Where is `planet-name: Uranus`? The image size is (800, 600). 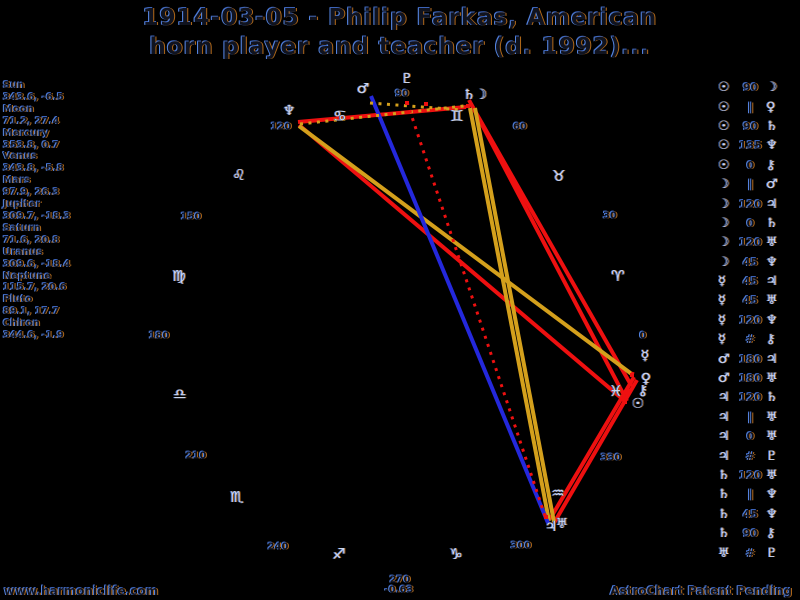
planet-name: Uranus is located at coordinates (23, 252).